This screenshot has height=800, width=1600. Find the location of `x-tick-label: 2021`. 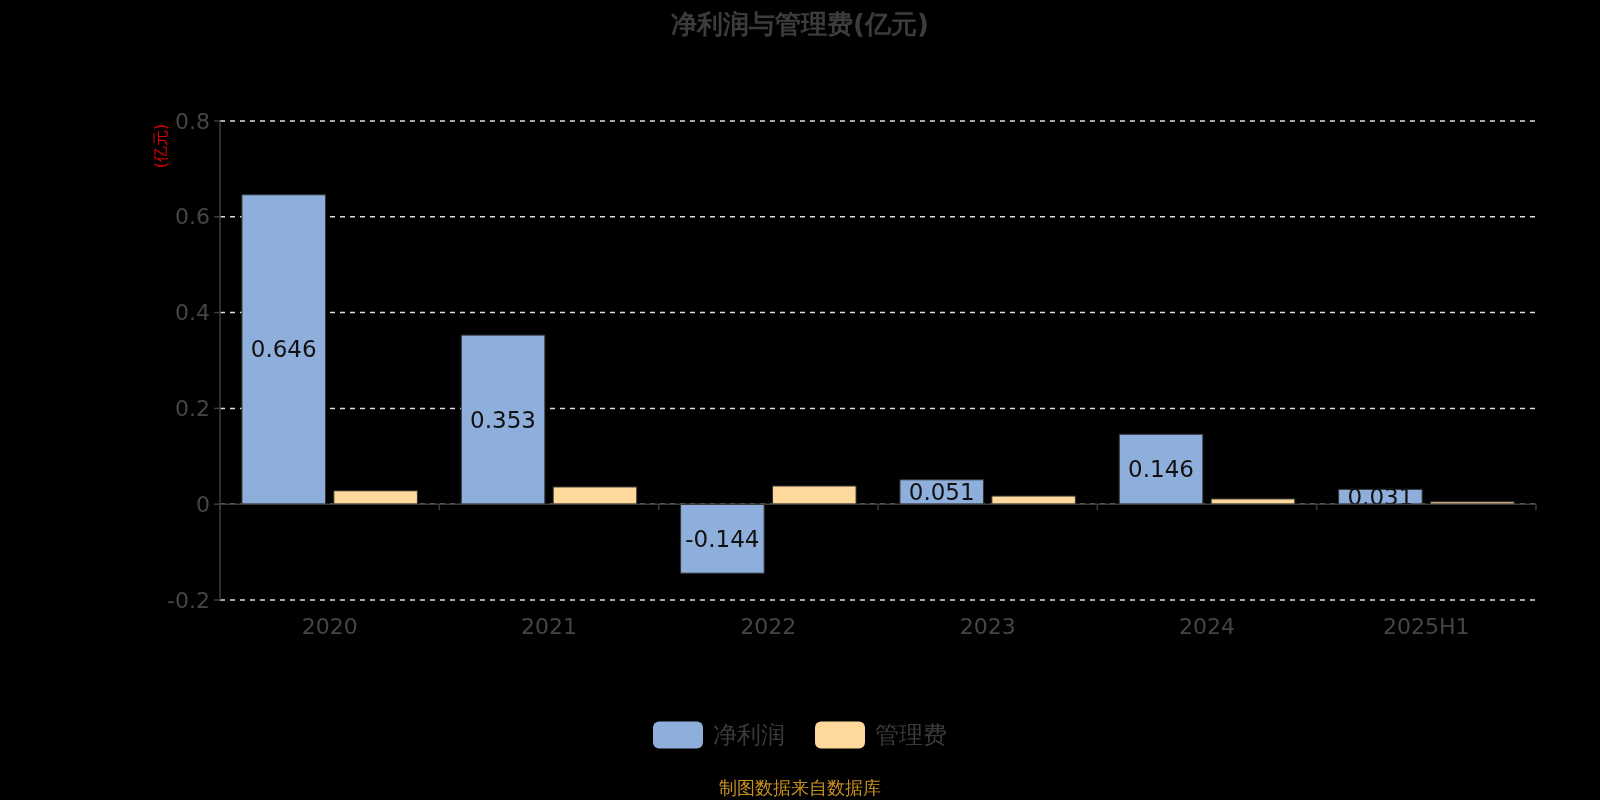

x-tick-label: 2021 is located at coordinates (549, 626).